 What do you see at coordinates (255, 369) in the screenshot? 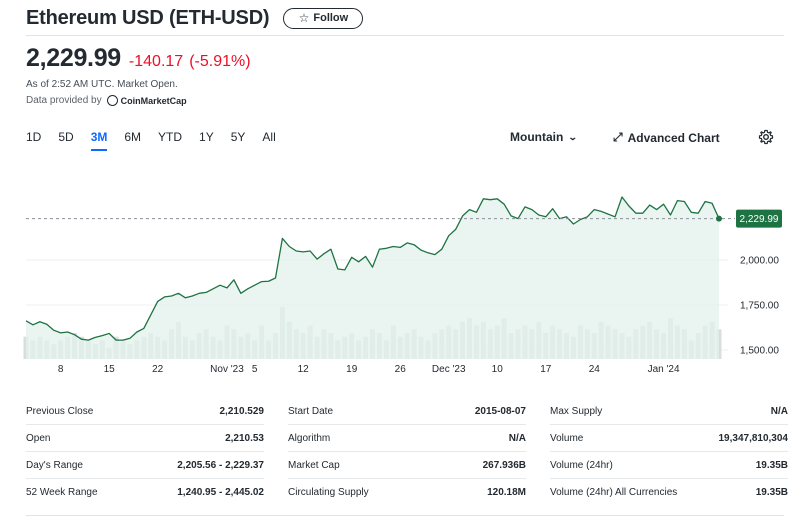
I see `x-tick-label: 5` at bounding box center [255, 369].